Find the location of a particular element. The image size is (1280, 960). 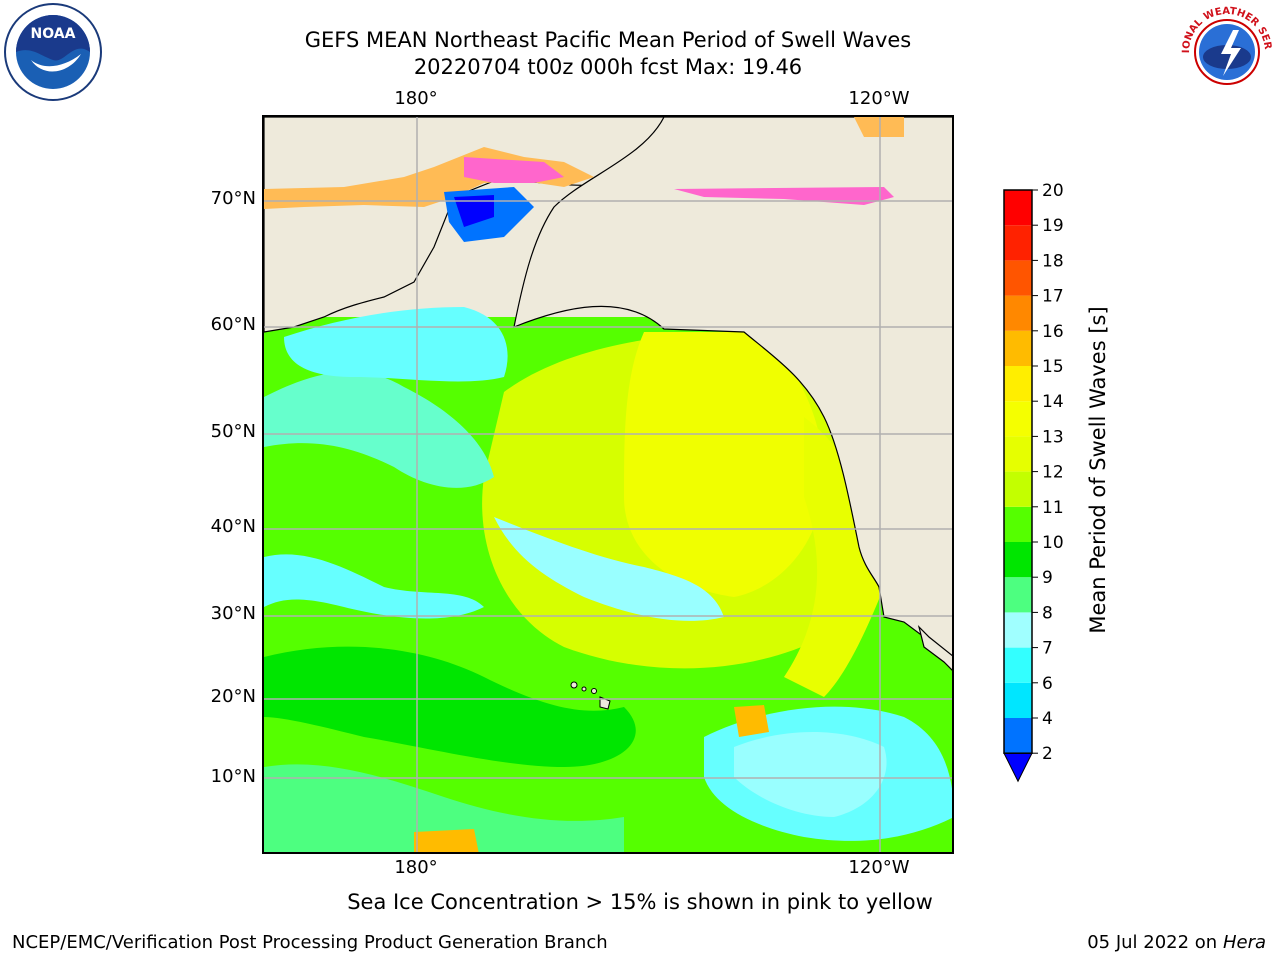

colorbar-tick-label: 2 is located at coordinates (1047, 754).